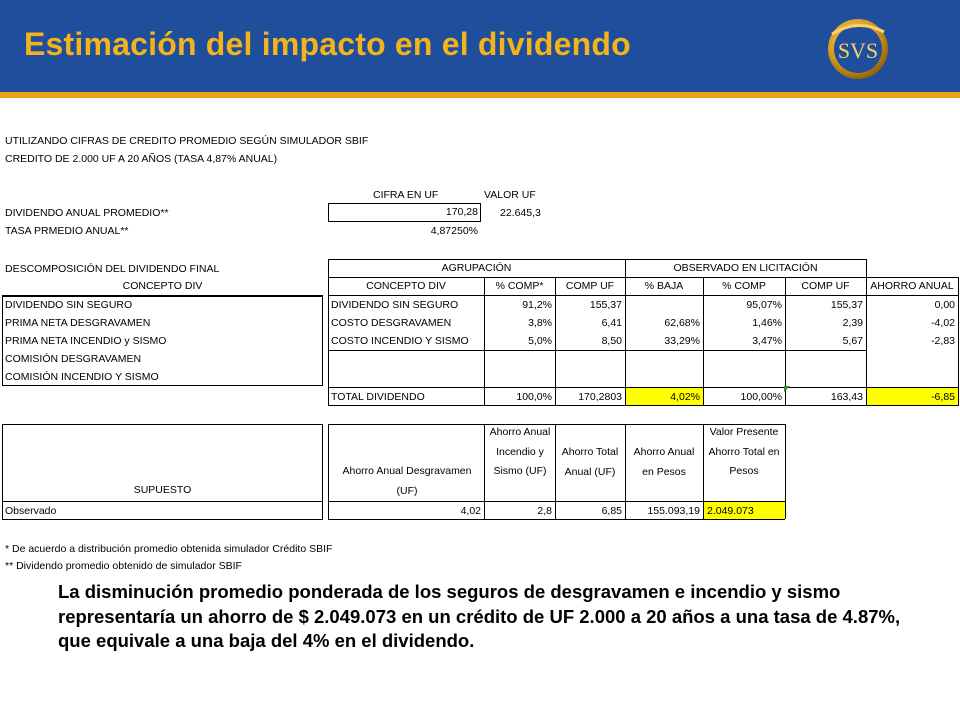 The width and height of the screenshot is (960, 720). I want to click on table-cell: 33,29%, so click(682, 341).